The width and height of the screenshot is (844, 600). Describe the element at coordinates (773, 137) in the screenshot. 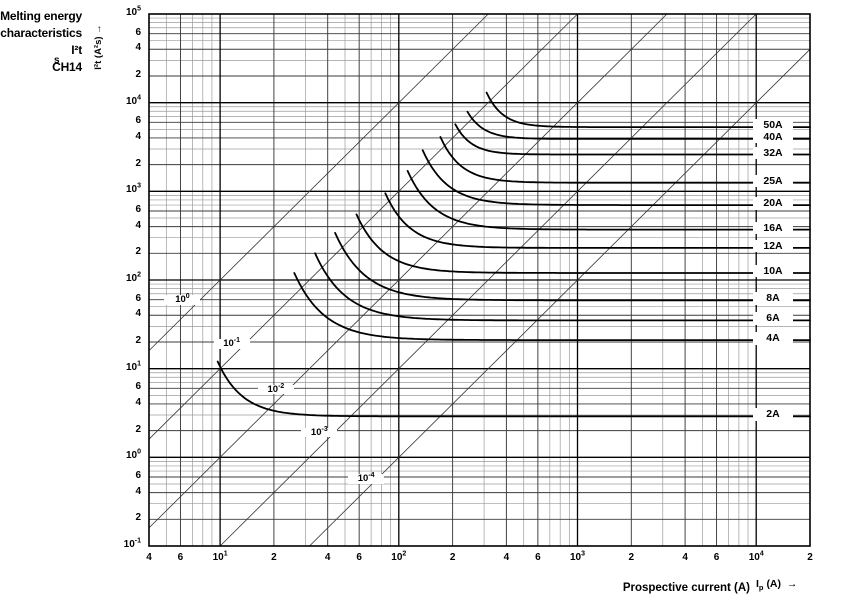

I see `fuse-rating-label-40A: 40A` at that location.